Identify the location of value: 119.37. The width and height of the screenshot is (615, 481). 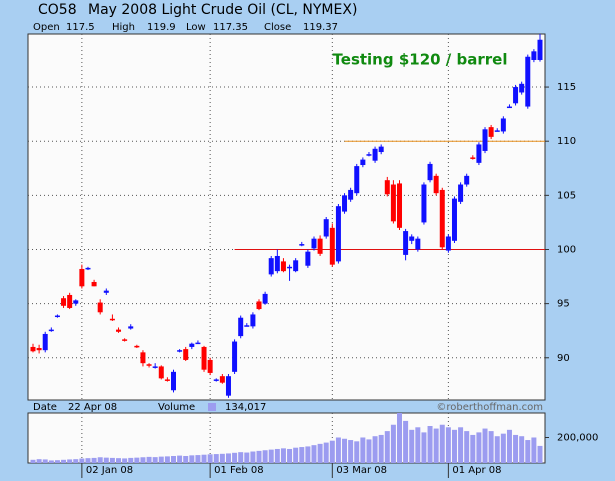
(320, 27).